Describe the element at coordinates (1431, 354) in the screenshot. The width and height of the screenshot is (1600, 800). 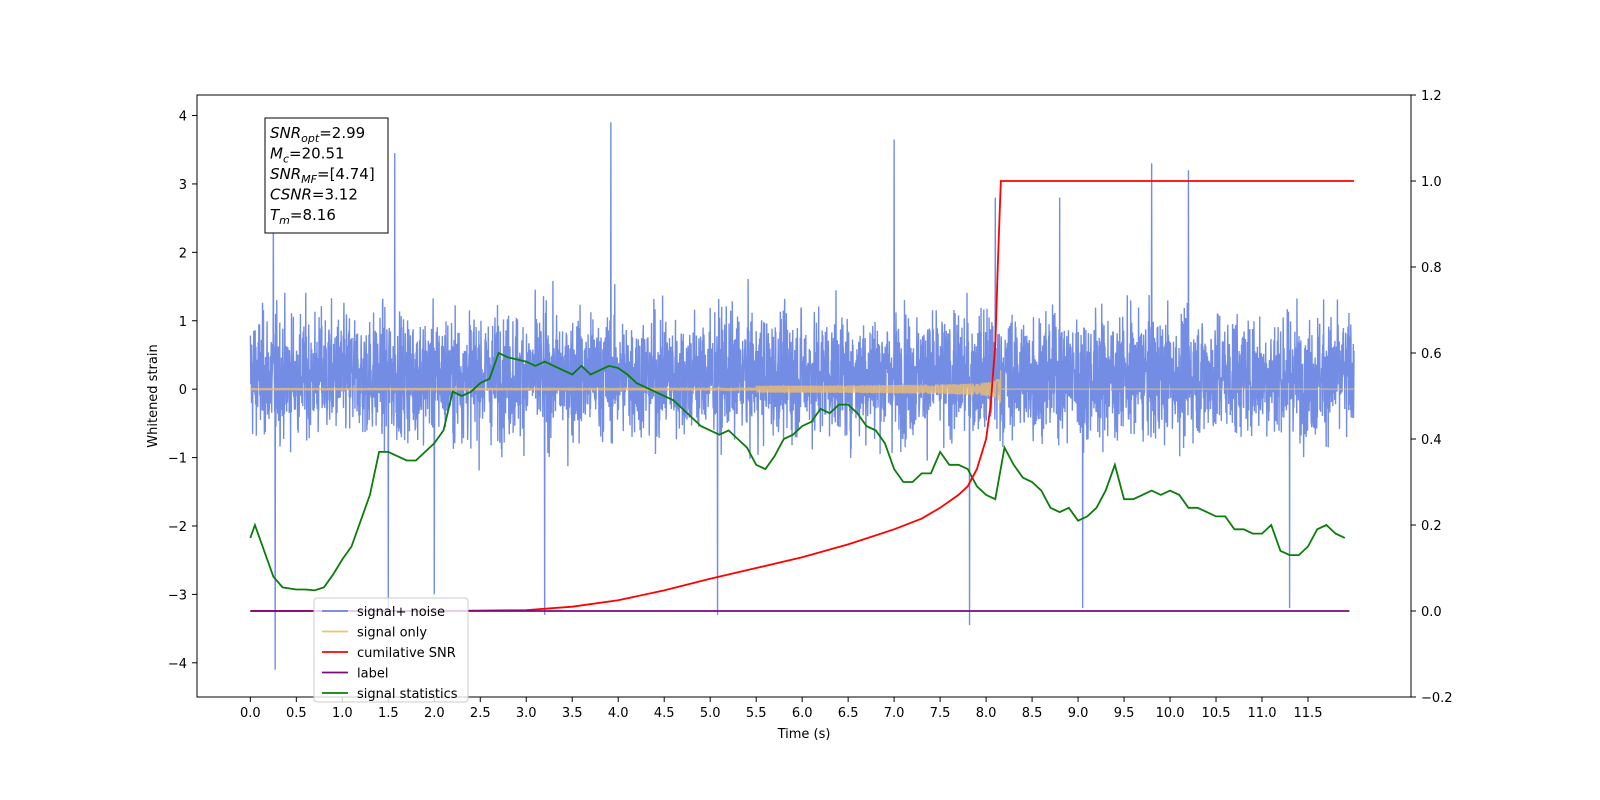
I see `y2-tick-label: 0.6` at that location.